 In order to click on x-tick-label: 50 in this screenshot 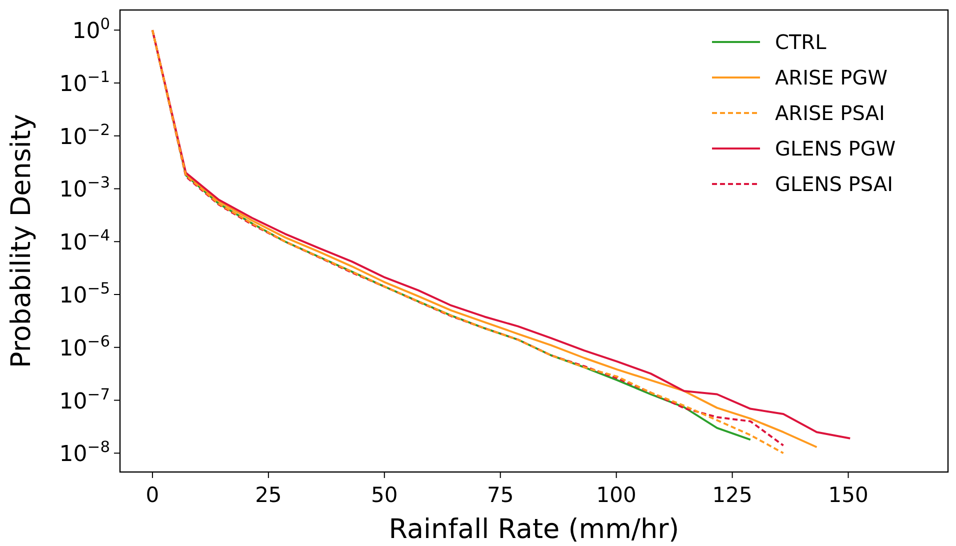, I will do `click(384, 495)`.